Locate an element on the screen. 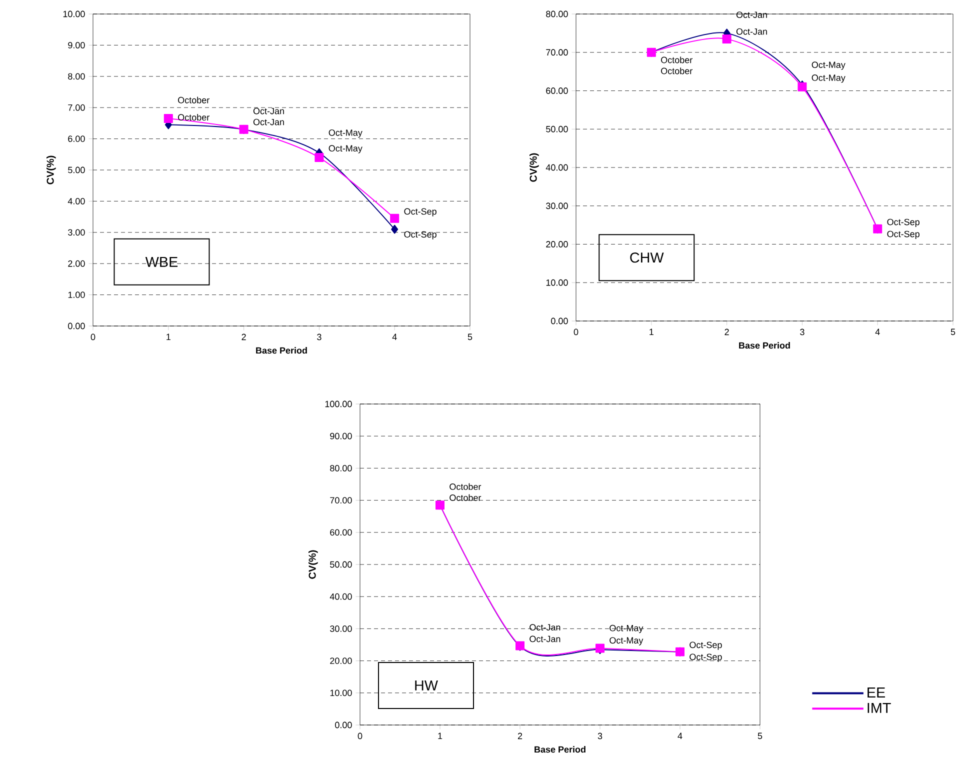 This screenshot has height=782, width=973. y-tick-label: 3.00 is located at coordinates (76, 232).